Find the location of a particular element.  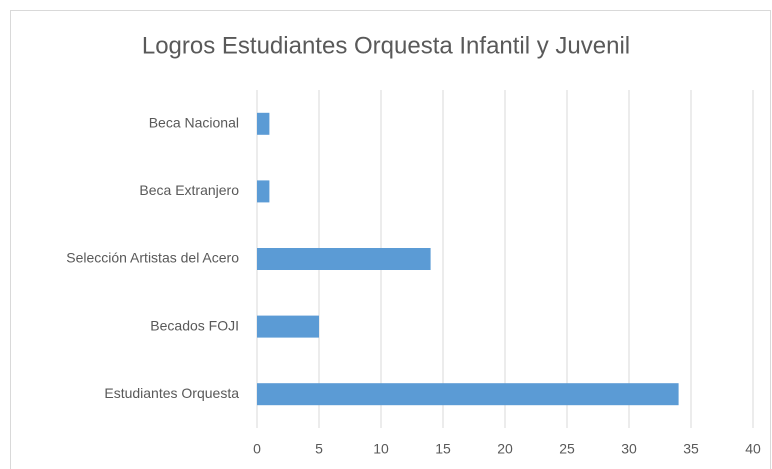

y-tick-label: Selección Artistas del Acero is located at coordinates (152, 258).